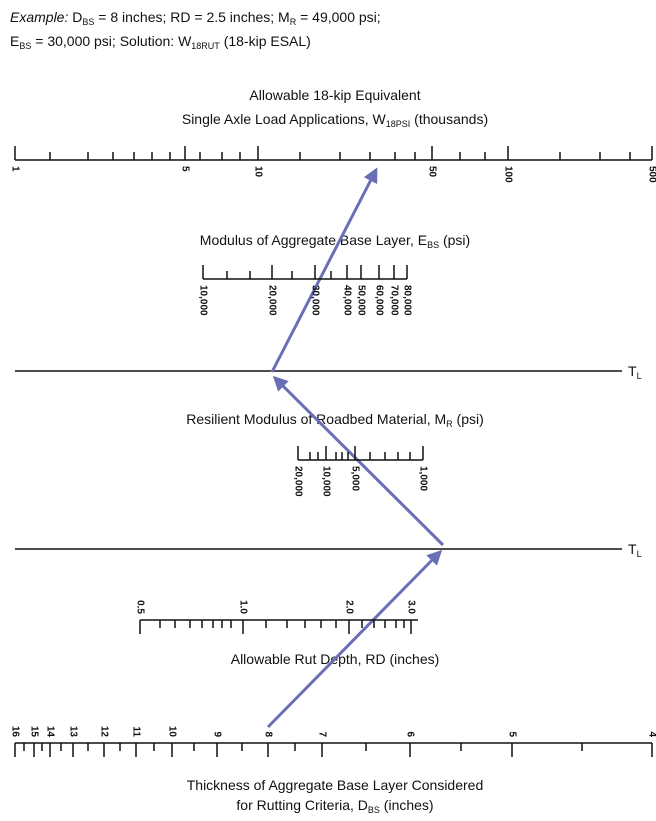 The height and width of the screenshot is (821, 656). Describe the element at coordinates (49, 732) in the screenshot. I see `tick-label: 14` at that location.